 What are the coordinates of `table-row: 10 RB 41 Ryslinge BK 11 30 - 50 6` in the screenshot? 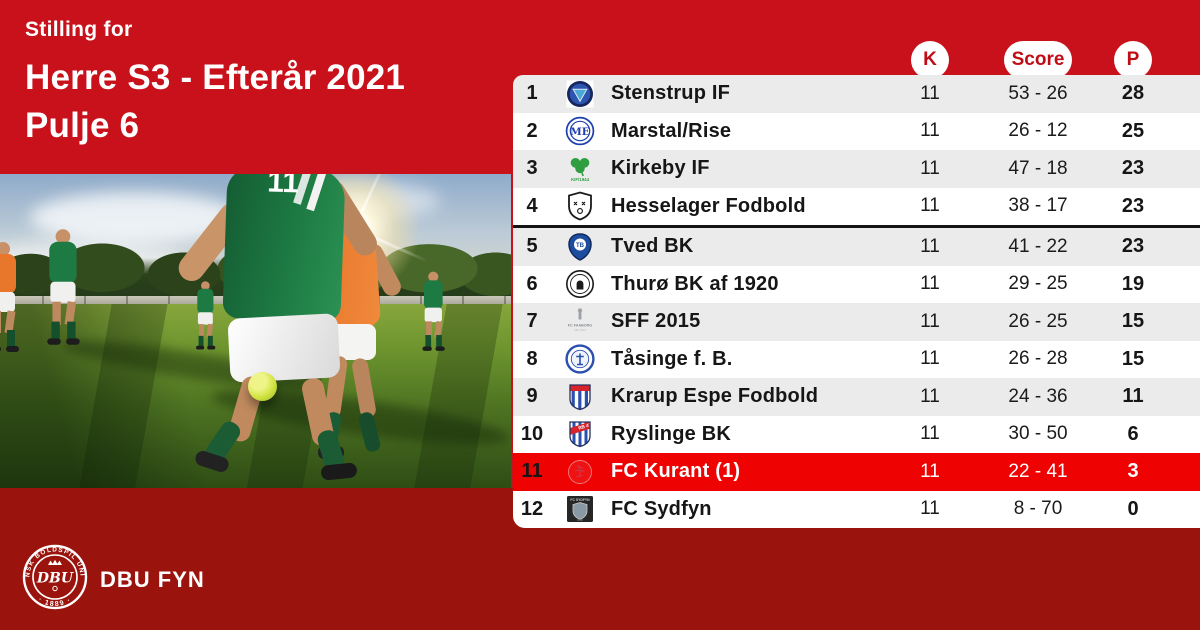 It's located at (856, 434).